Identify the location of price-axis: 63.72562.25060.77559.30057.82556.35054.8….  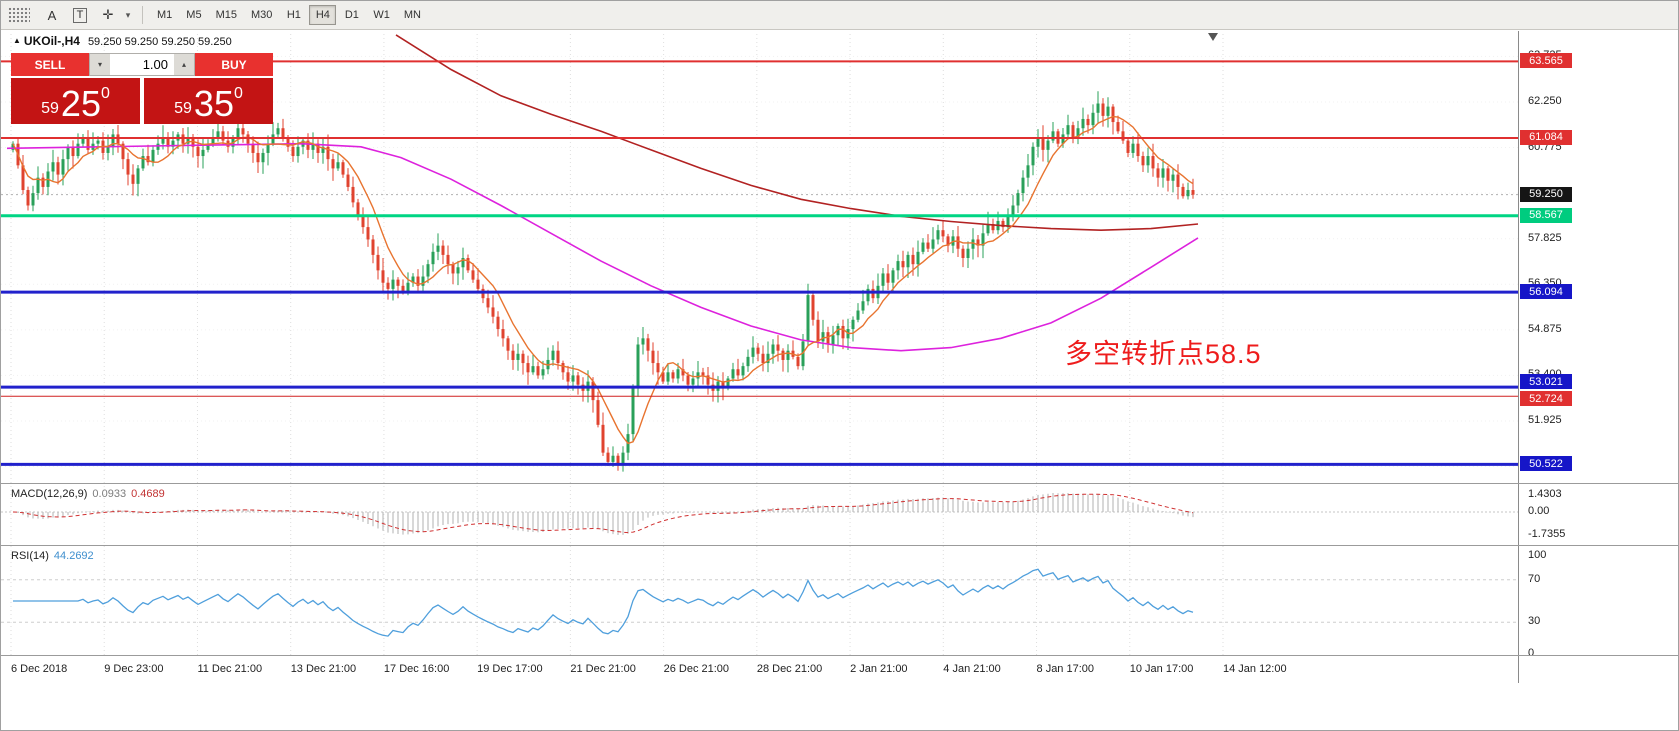
(1598, 357).